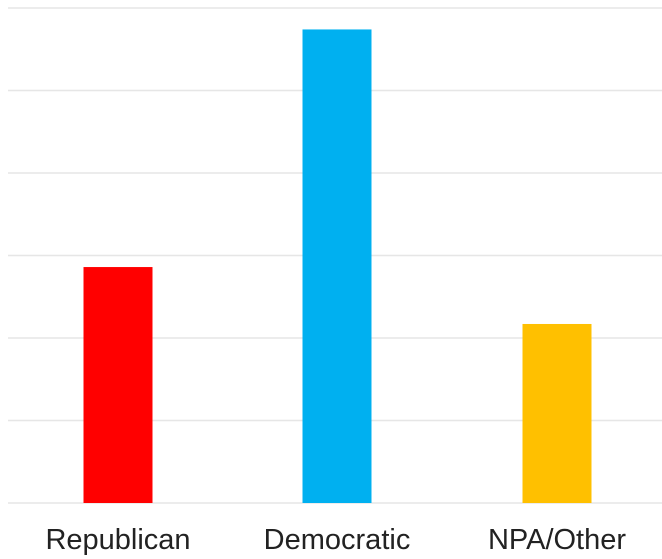  I want to click on x-axis-tick-labels: Republican Democratic NPA/Other, so click(335, 540).